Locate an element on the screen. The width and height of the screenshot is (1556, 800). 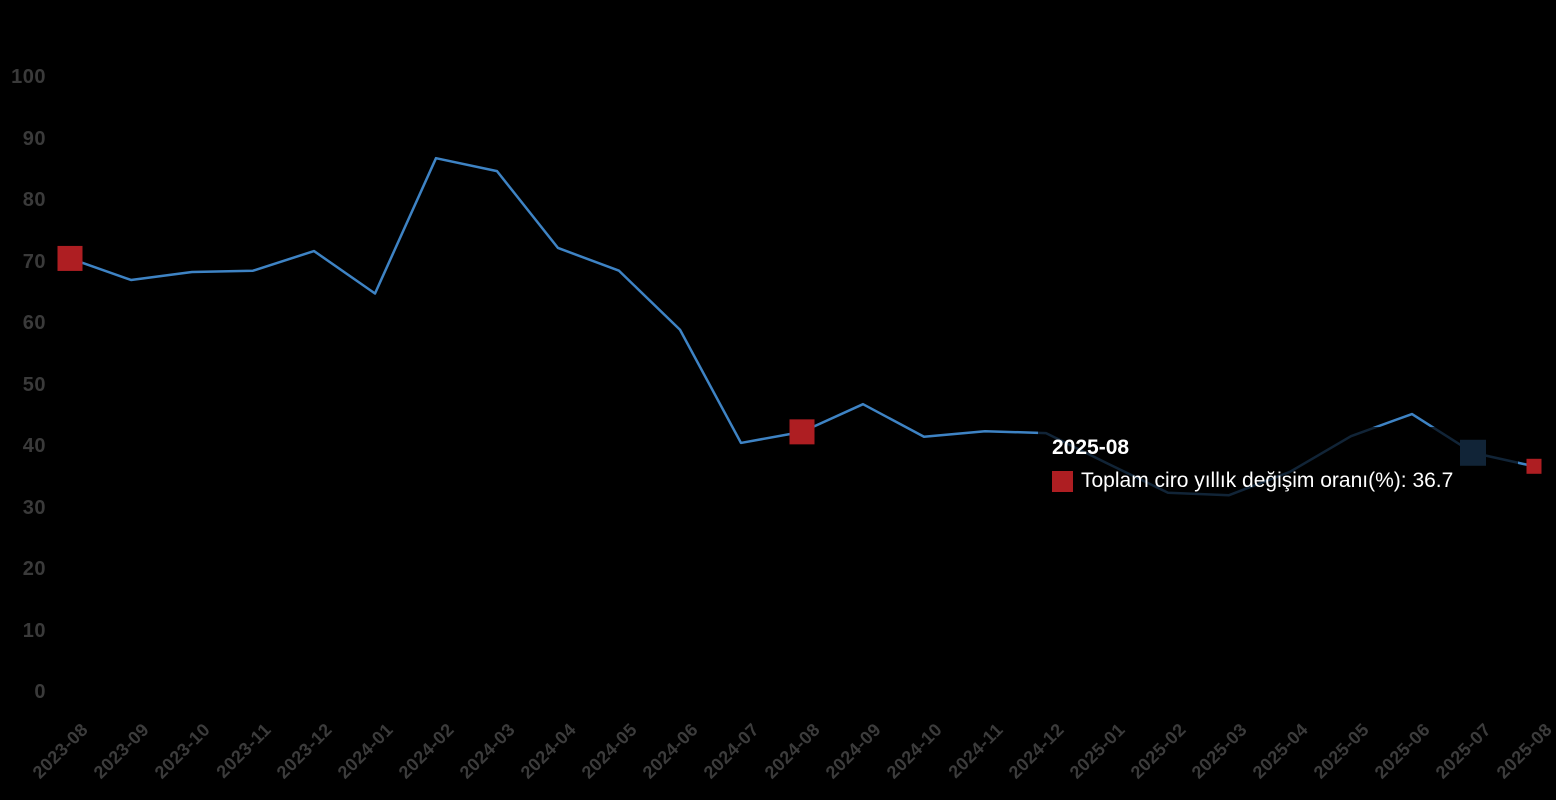
y-axis-label: 20 is located at coordinates (34, 569).